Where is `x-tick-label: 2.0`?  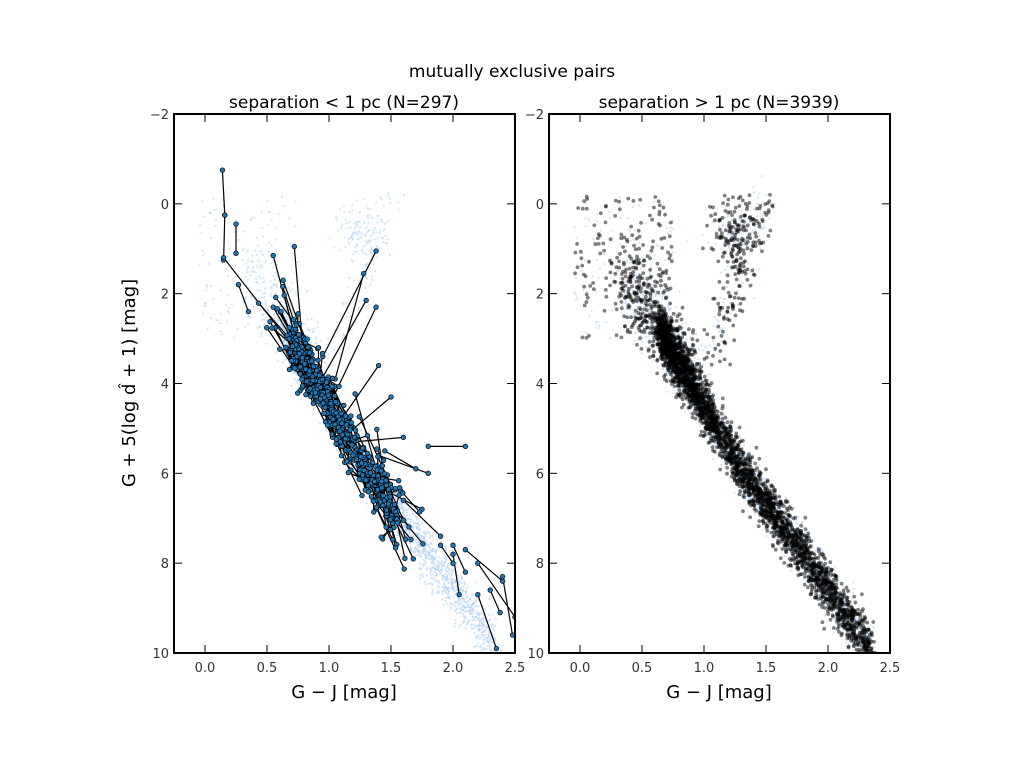
x-tick-label: 2.0 is located at coordinates (453, 668).